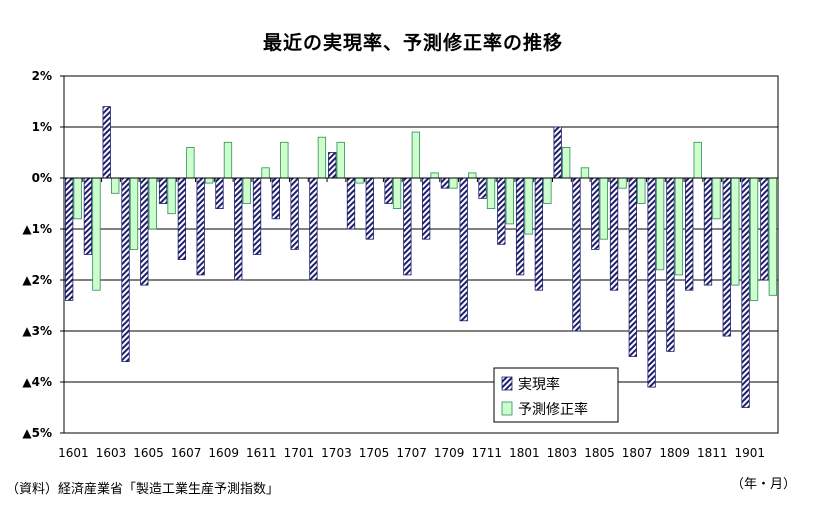  What do you see at coordinates (37, 331) in the screenshot?
I see `y-tick-label: ▲3%` at bounding box center [37, 331].